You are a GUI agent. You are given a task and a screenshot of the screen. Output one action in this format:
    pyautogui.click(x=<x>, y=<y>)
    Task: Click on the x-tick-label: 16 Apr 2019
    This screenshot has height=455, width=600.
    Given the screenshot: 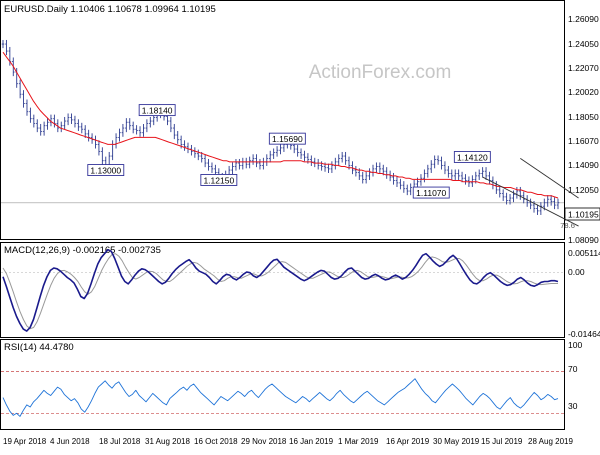 What is the action you would take?
    pyautogui.click(x=408, y=441)
    